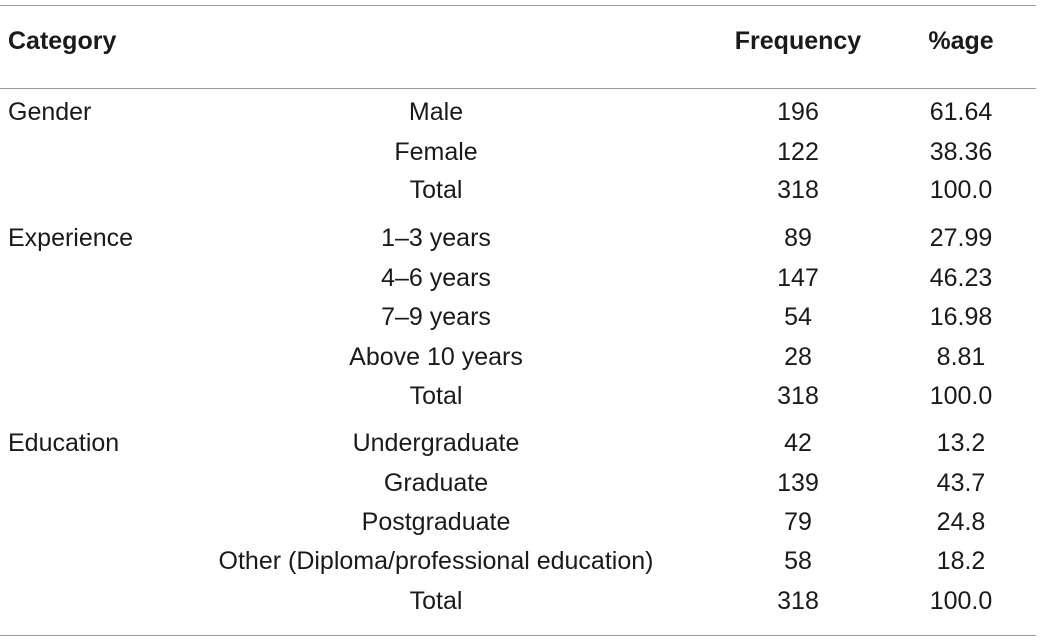  What do you see at coordinates (62, 41) in the screenshot?
I see `header-category: Category` at bounding box center [62, 41].